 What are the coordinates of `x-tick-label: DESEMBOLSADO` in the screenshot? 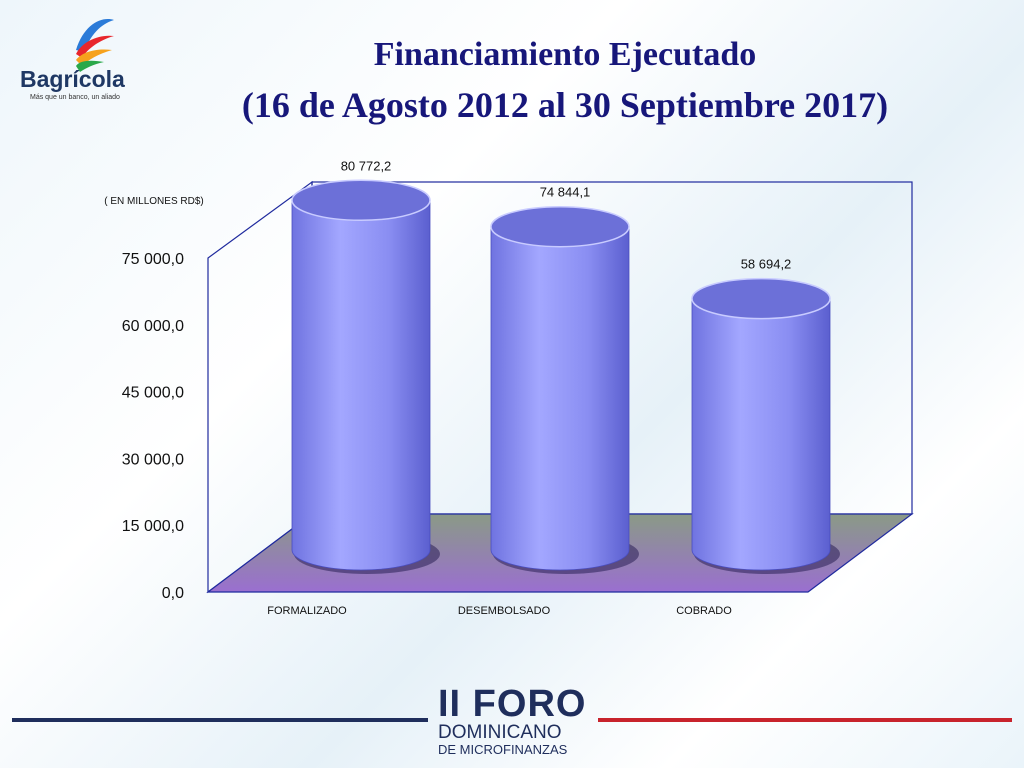 It's located at (504, 611).